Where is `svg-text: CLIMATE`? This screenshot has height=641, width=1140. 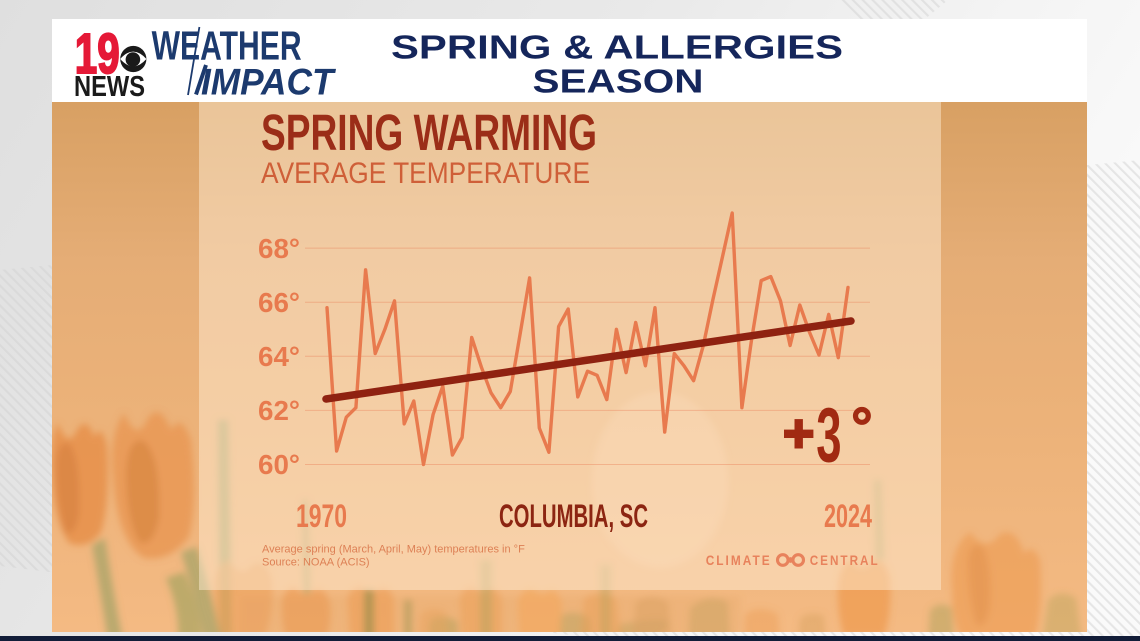 svg-text: CLIMATE is located at coordinates (739, 560).